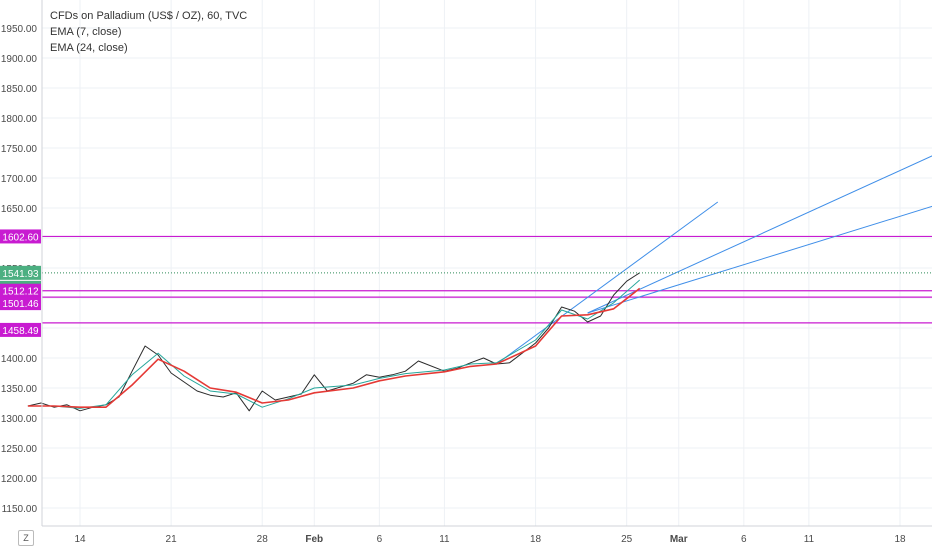 The image size is (932, 550). Describe the element at coordinates (80, 539) in the screenshot. I see `x-tick-label: 14` at that location.